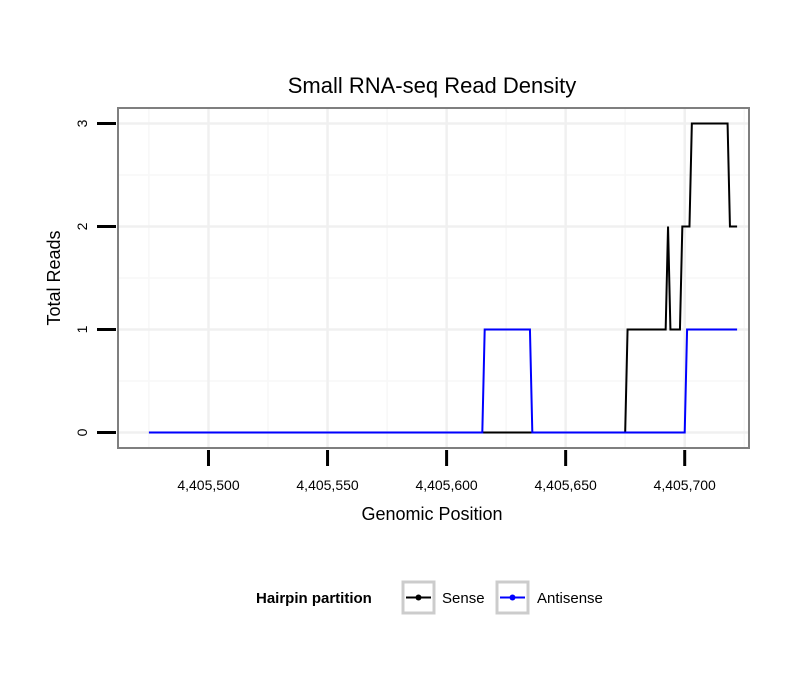  What do you see at coordinates (82, 432) in the screenshot?
I see `y-tick-label: 0` at bounding box center [82, 432].